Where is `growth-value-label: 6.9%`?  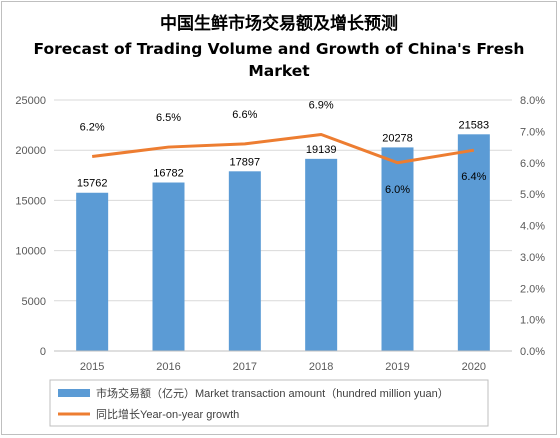
growth-value-label: 6.9% is located at coordinates (321, 106).